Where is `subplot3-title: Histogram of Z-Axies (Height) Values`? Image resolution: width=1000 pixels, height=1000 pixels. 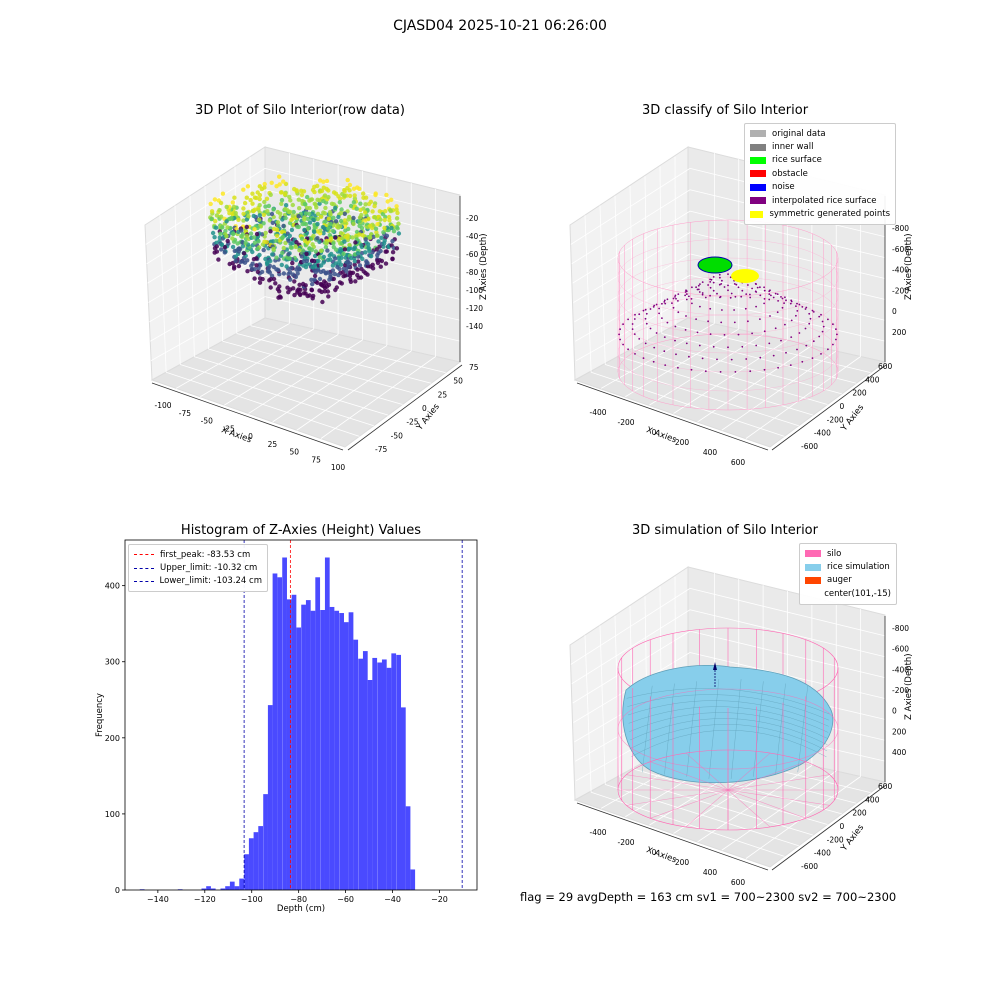 subplot3-title: Histogram of Z-Axies (Height) Values is located at coordinates (301, 530).